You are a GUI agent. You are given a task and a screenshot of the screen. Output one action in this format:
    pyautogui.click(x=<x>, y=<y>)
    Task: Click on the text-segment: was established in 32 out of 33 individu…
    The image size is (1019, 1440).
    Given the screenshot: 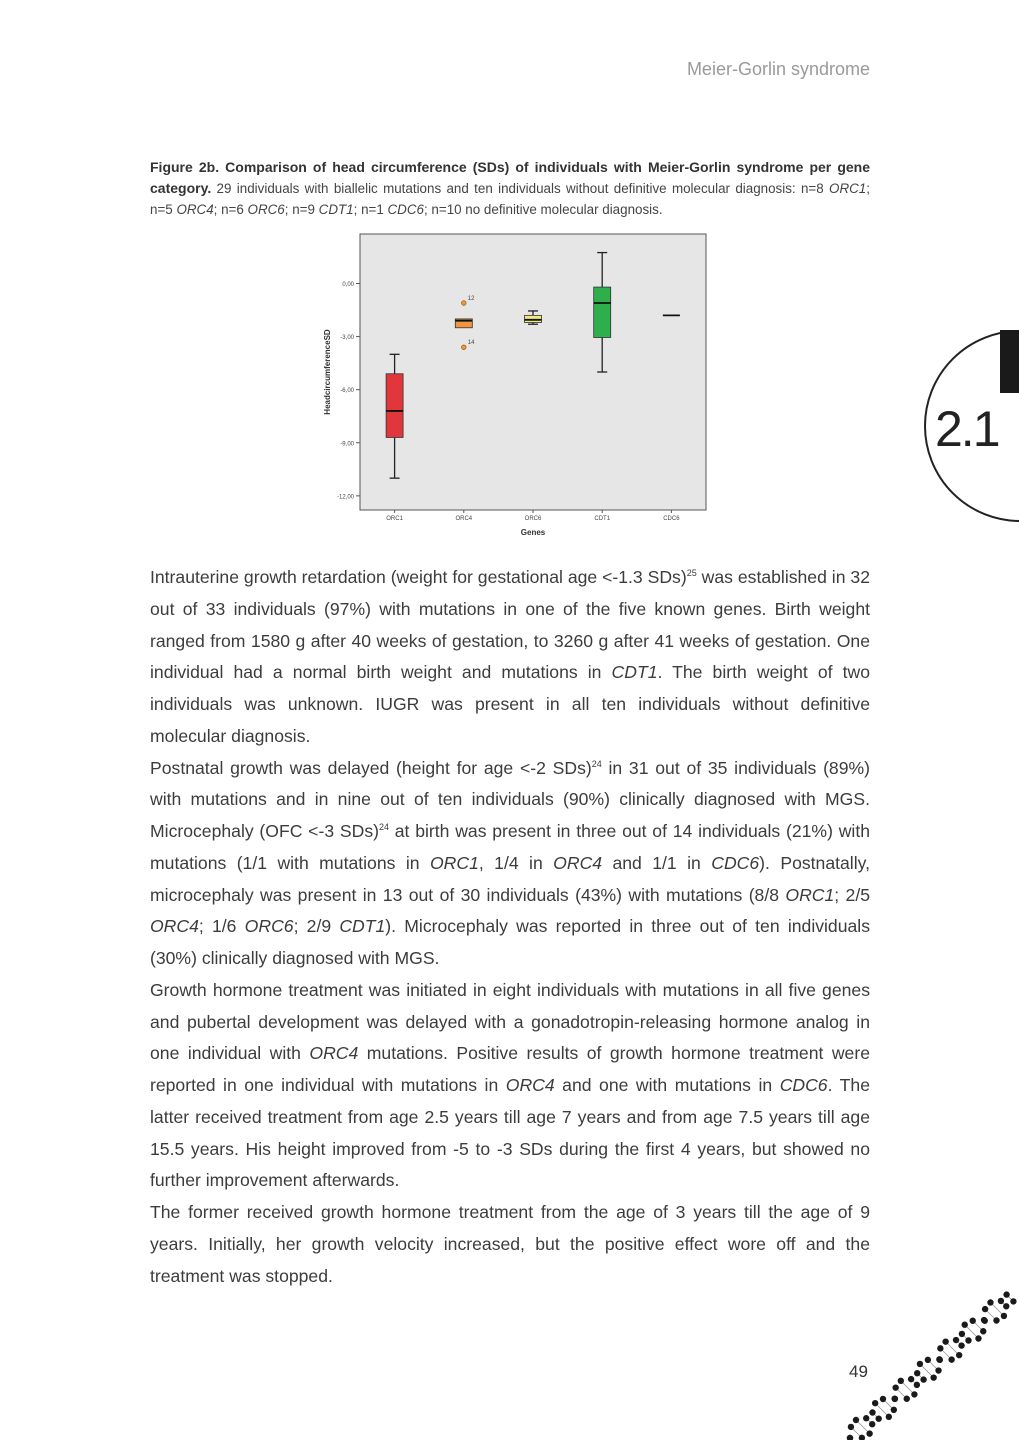 What is the action you would take?
    pyautogui.click(x=510, y=625)
    